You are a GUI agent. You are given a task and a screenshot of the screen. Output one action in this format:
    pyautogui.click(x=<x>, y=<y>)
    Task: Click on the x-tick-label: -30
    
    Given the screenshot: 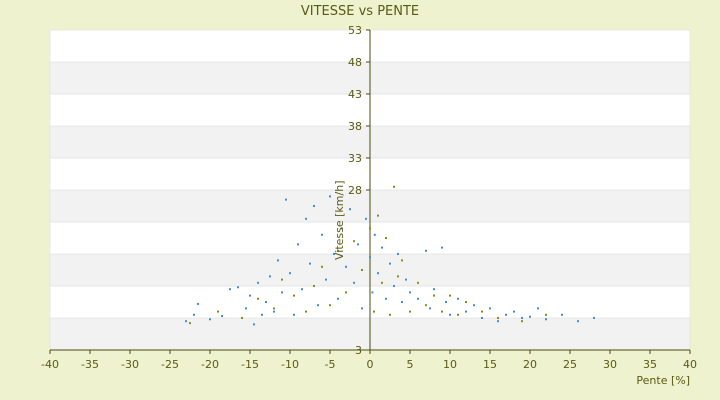 What is the action you would take?
    pyautogui.click(x=130, y=364)
    